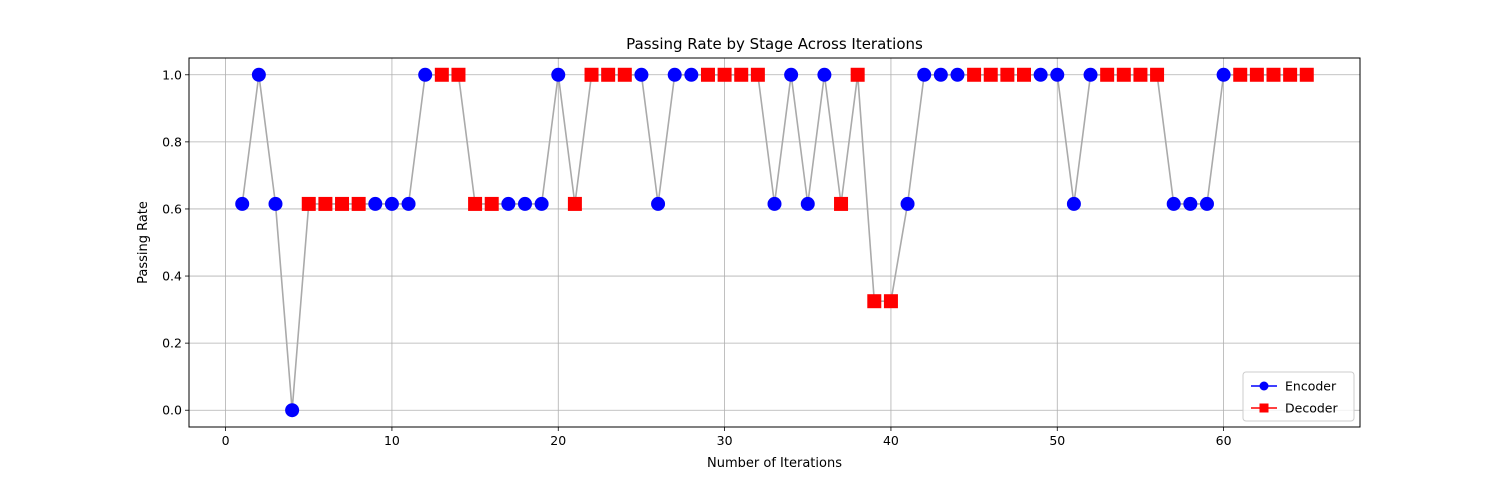  What do you see at coordinates (226, 440) in the screenshot?
I see `x-tick-label: 0` at bounding box center [226, 440].